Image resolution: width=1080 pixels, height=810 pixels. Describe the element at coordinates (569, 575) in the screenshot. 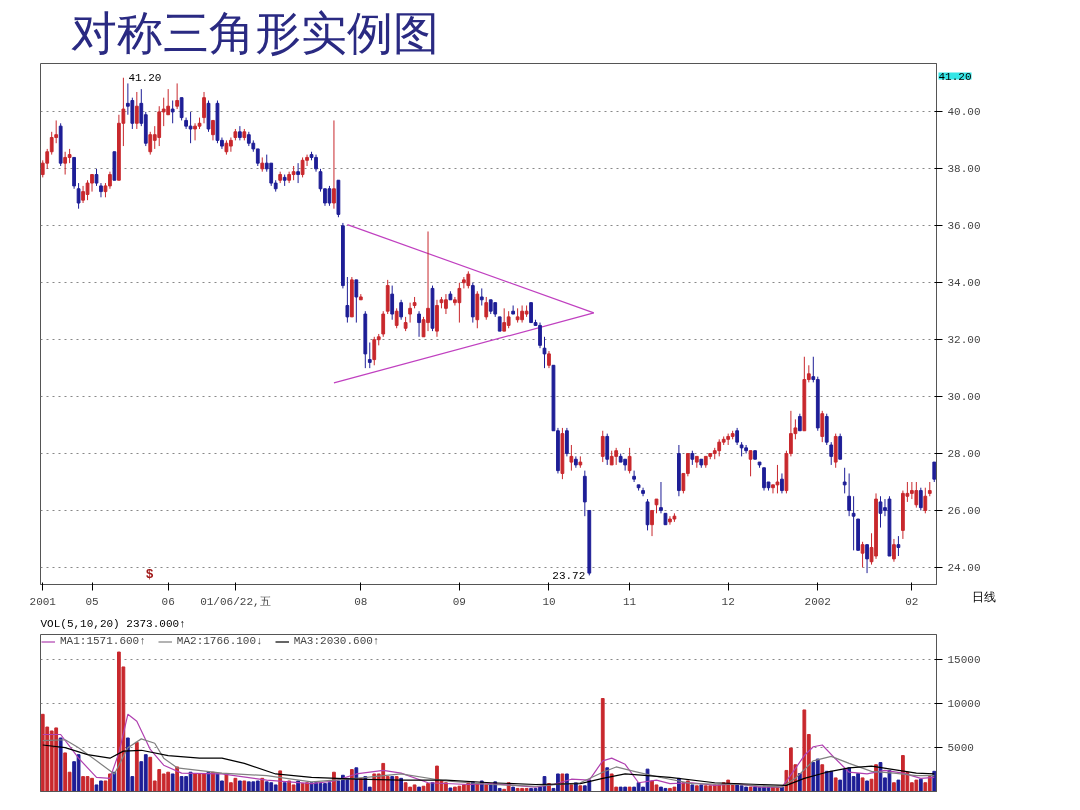

I see `annotation: 23.72` at that location.